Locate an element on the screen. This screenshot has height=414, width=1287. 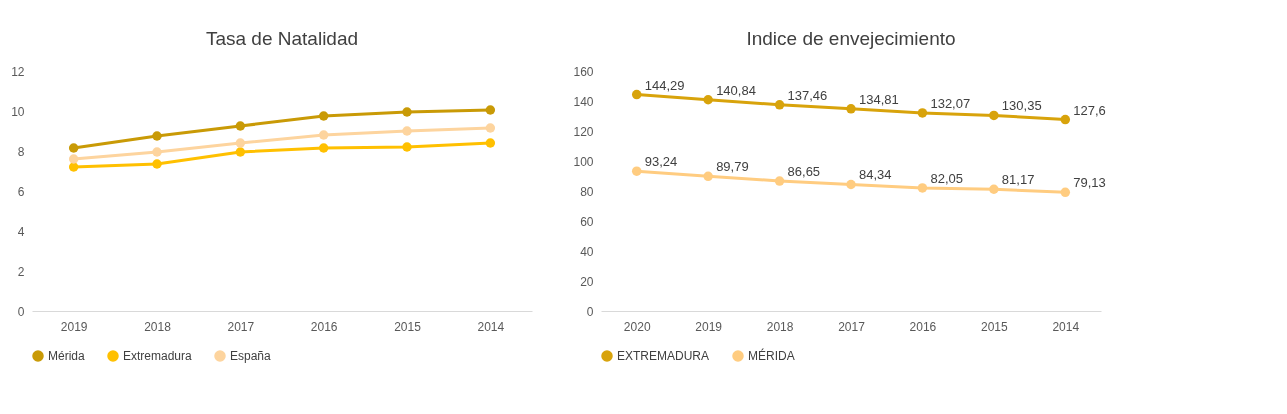
data-label: 137,46 is located at coordinates (807, 95).